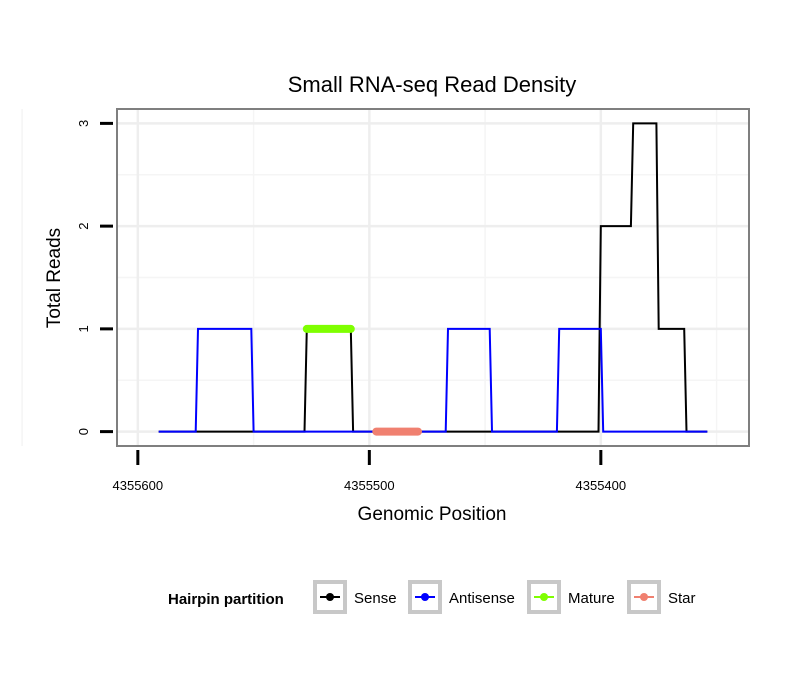  What do you see at coordinates (83, 123) in the screenshot?
I see `y-tick-label: 3` at bounding box center [83, 123].